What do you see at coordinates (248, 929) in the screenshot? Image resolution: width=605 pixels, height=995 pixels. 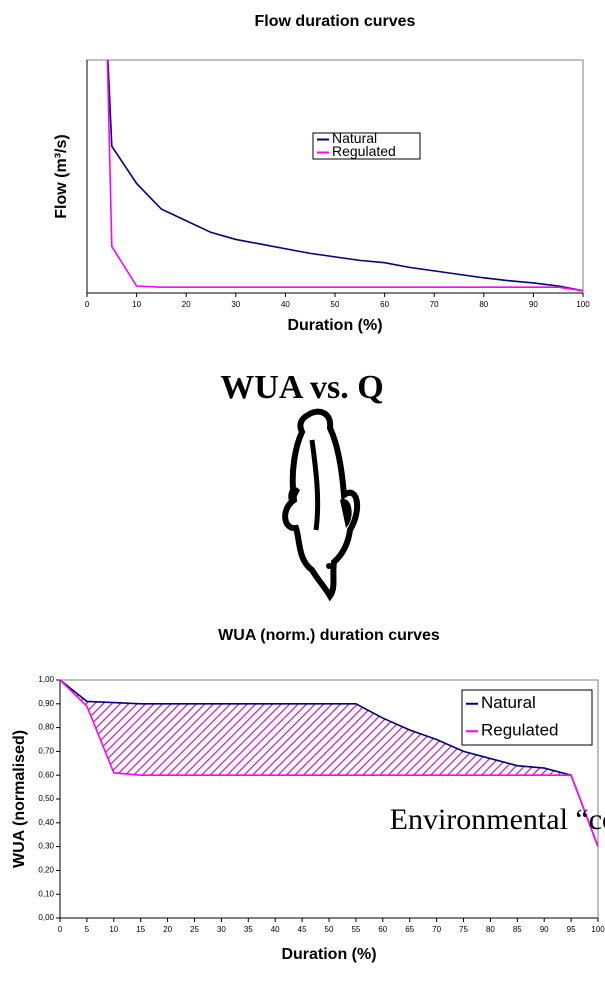 I see `x-tick-label: 35` at bounding box center [248, 929].